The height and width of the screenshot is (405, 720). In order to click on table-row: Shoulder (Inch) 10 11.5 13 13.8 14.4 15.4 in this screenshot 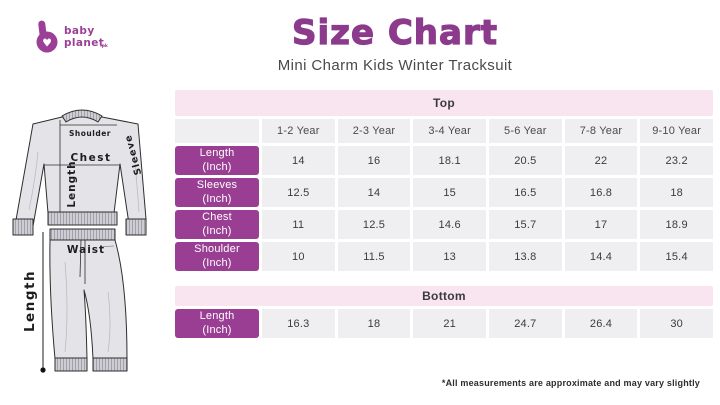, I will do `click(444, 256)`.